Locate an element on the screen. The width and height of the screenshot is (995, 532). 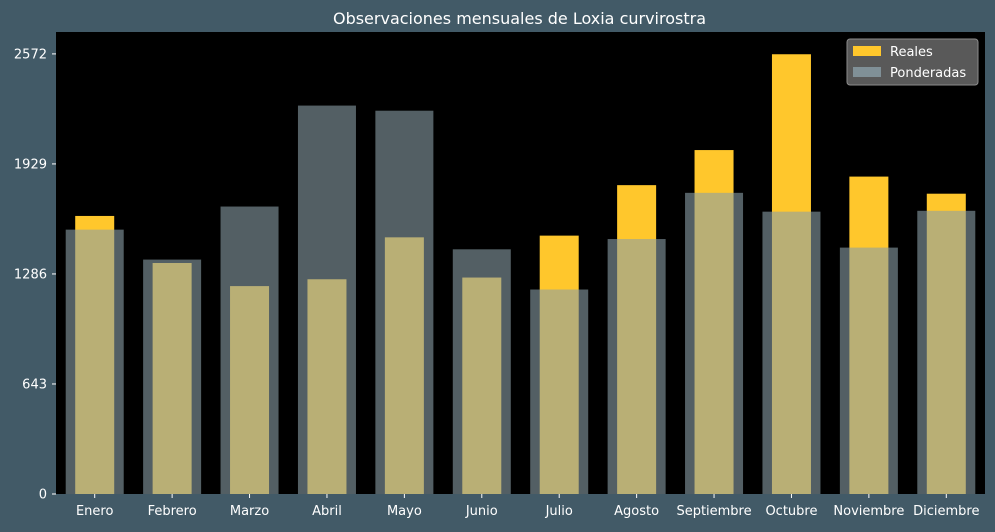
y-tick-label: 643 is located at coordinates (34, 384).